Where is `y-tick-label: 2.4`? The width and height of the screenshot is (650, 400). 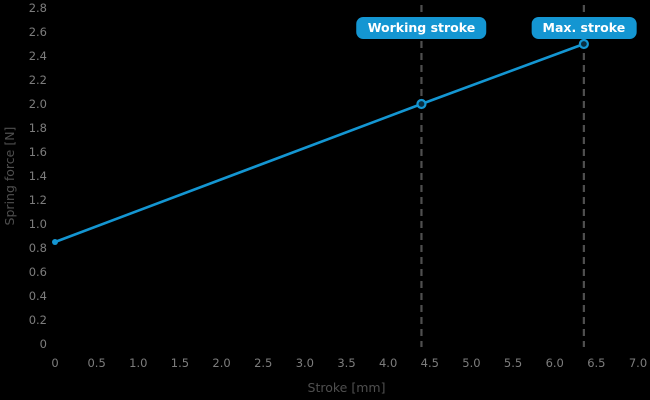 y-tick-label: 2.4 is located at coordinates (38, 56).